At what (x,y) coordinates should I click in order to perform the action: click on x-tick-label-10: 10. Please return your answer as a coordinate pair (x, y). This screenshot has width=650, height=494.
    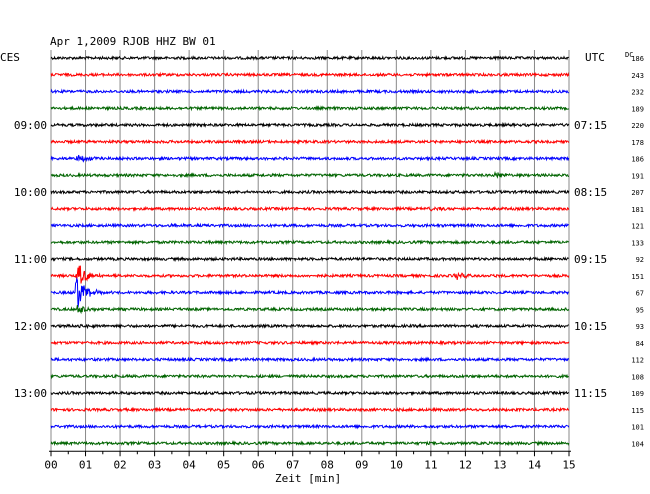
    Looking at the image, I should click on (396, 464).